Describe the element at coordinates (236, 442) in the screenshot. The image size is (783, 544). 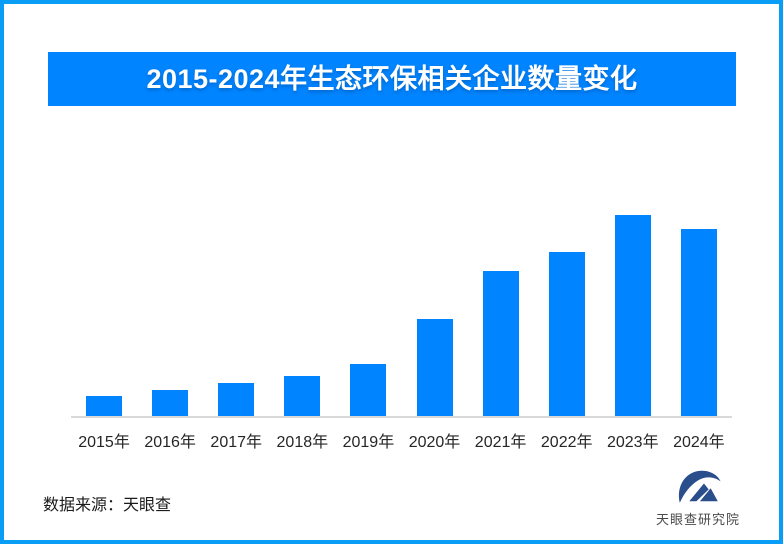
I see `x-axis-label: 2017年` at that location.